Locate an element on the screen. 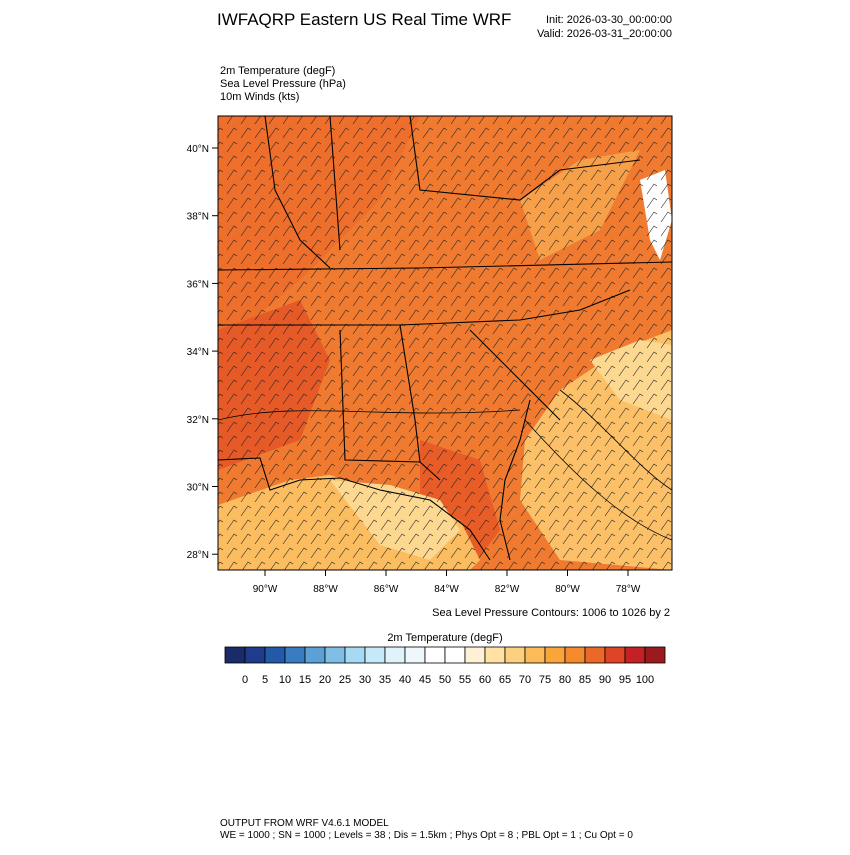 This screenshot has width=850, height=855. lat-label: 28°N is located at coordinates (198, 555).